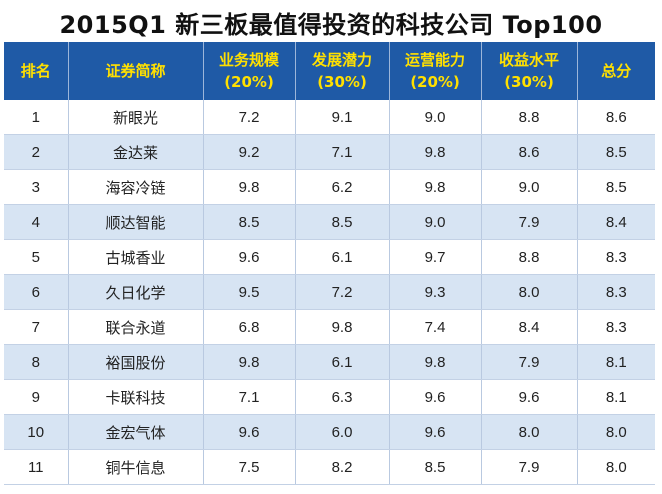  Describe the element at coordinates (329, 117) in the screenshot. I see `table-row: 1 新眼光 7.2 9.1 9.0 8.8 8.6` at that location.